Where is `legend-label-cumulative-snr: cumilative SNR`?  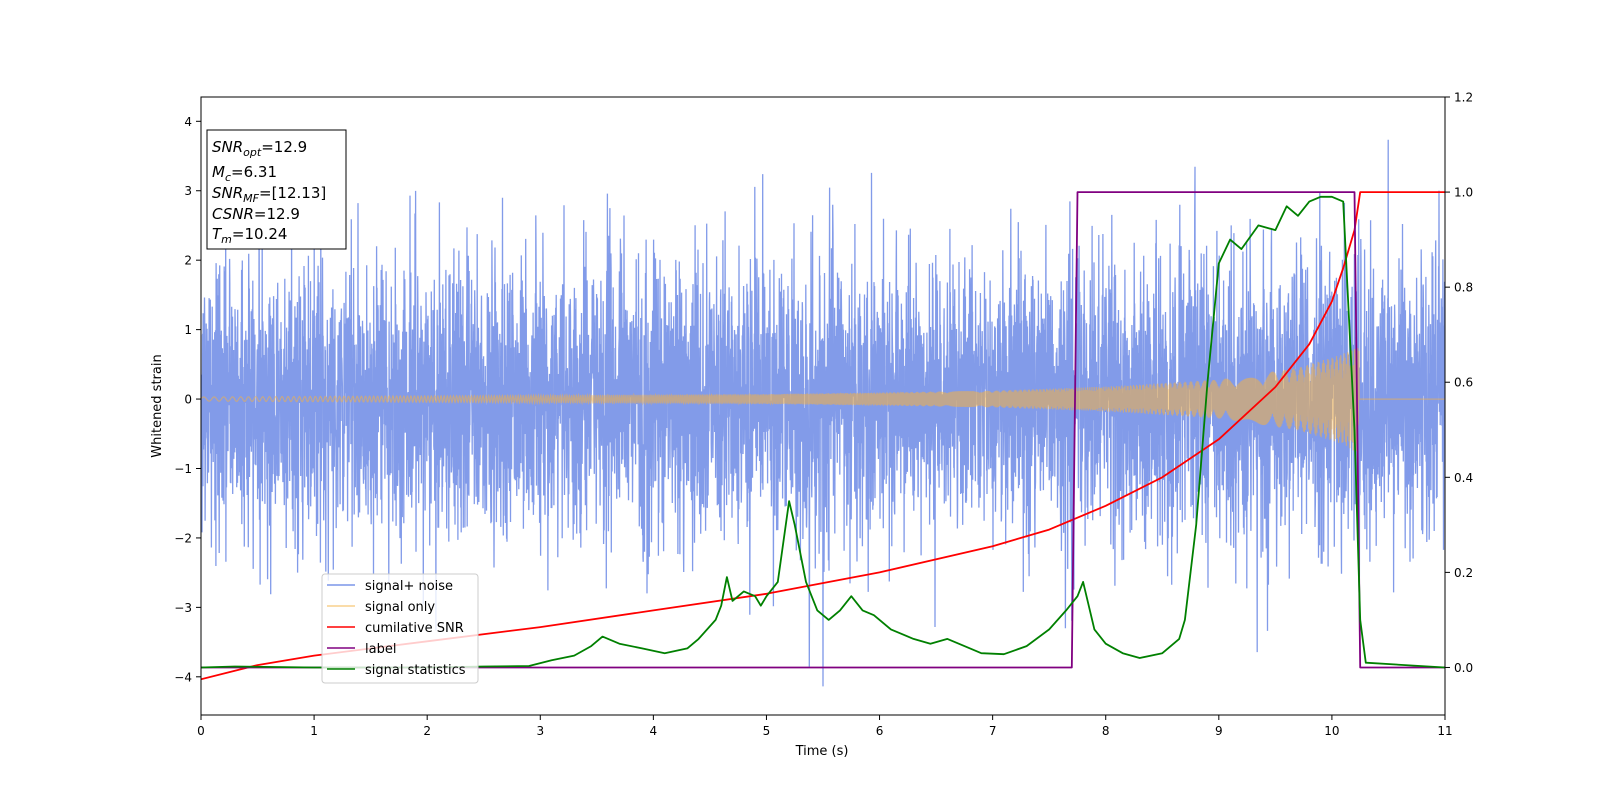 legend-label-cumulative-snr: cumilative SNR is located at coordinates (414, 628).